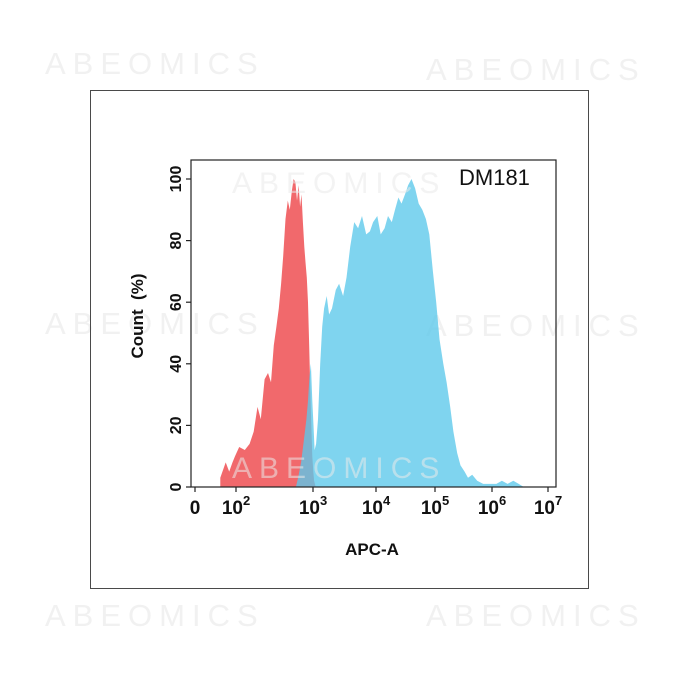 The image size is (680, 680). I want to click on watermark-mid-left: ABEOMICS, so click(155, 323).